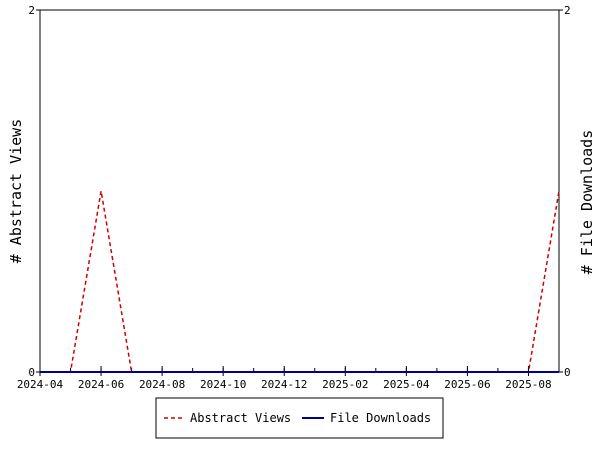 This screenshot has width=600, height=450. I want to click on legend-box, so click(299, 418).